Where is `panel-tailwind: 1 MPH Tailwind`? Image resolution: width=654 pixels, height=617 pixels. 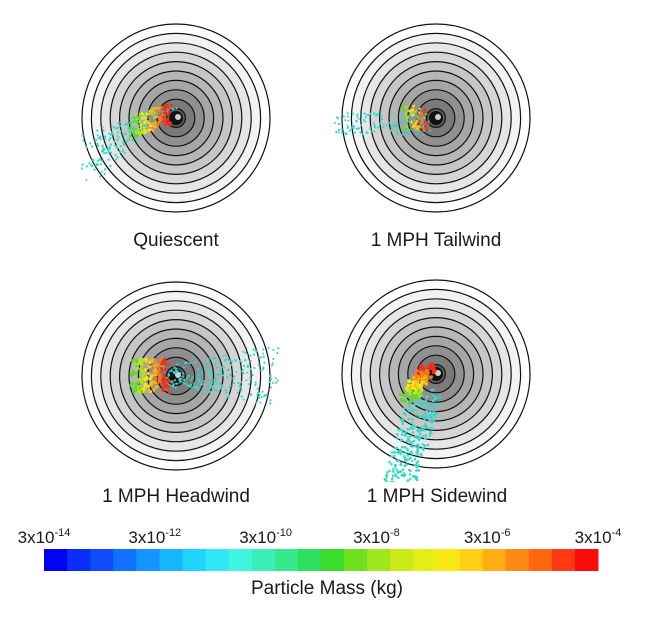
panel-tailwind: 1 MPH Tailwind is located at coordinates (441, 130).